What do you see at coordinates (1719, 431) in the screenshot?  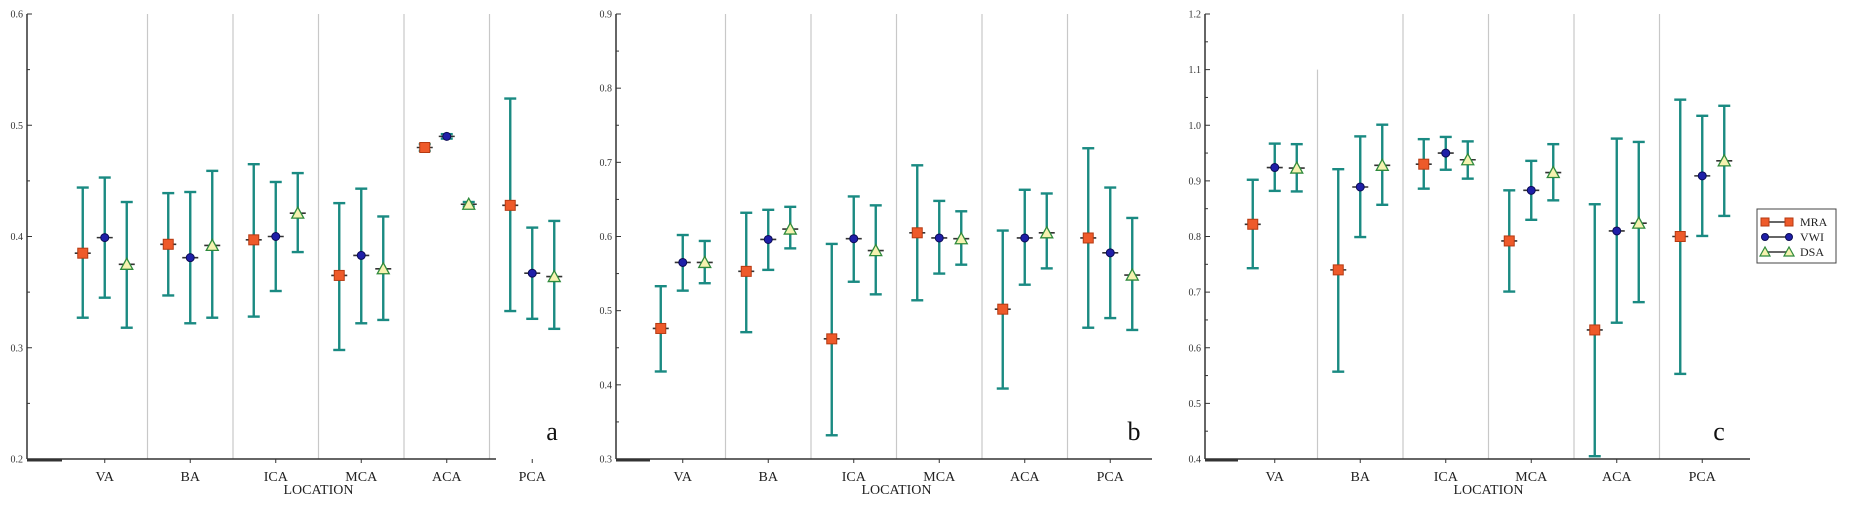 I see `panel-letter-c: c` at bounding box center [1719, 431].